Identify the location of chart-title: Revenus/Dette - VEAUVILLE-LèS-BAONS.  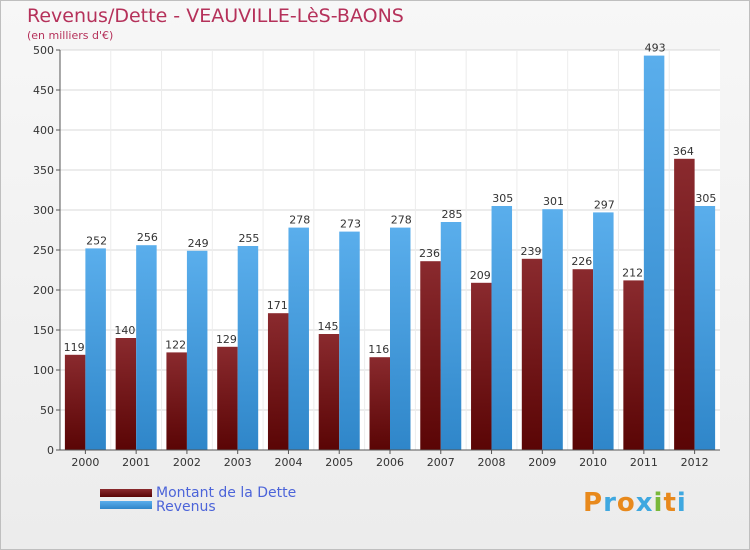
(215, 16).